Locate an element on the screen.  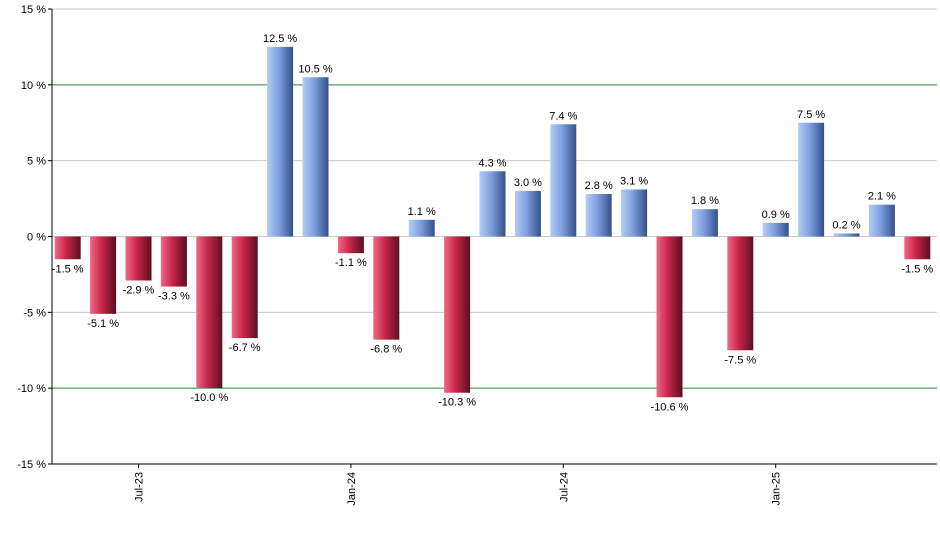
data-label: 1.8 % is located at coordinates (705, 201).